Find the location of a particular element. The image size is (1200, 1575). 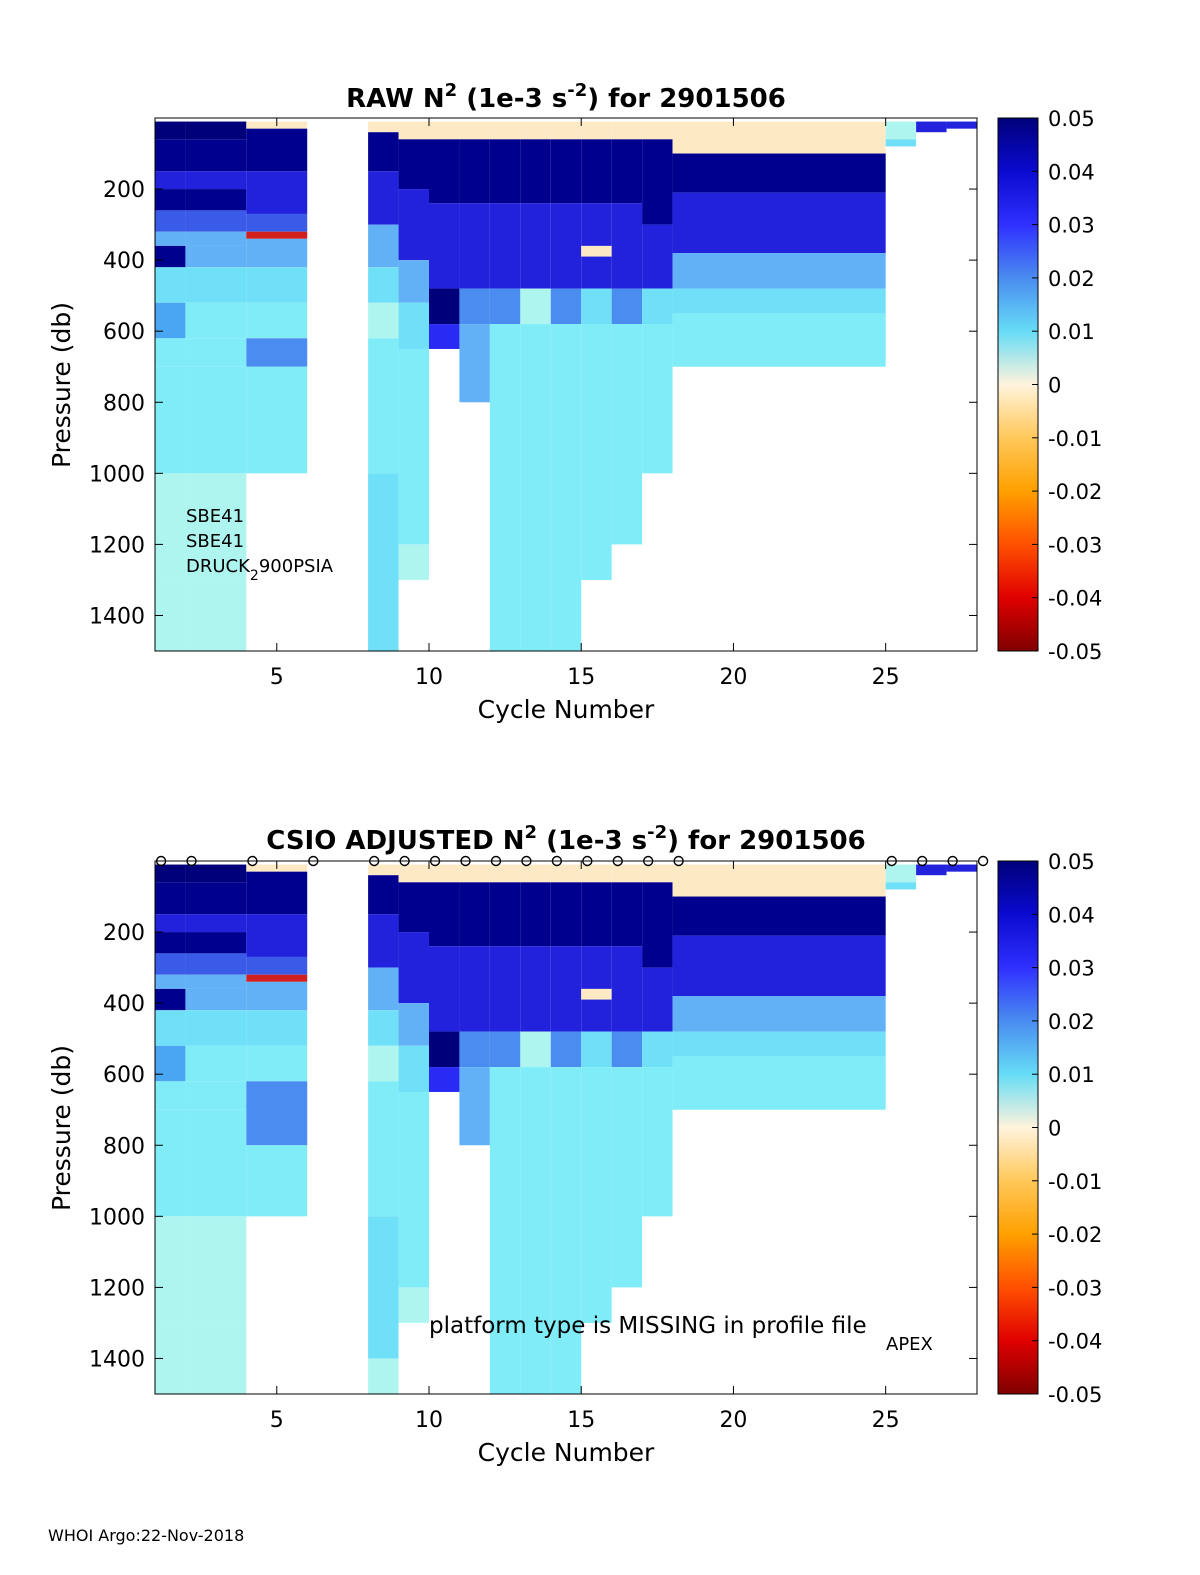

platform-note: platform type is MISSING in profile file is located at coordinates (648, 1326).